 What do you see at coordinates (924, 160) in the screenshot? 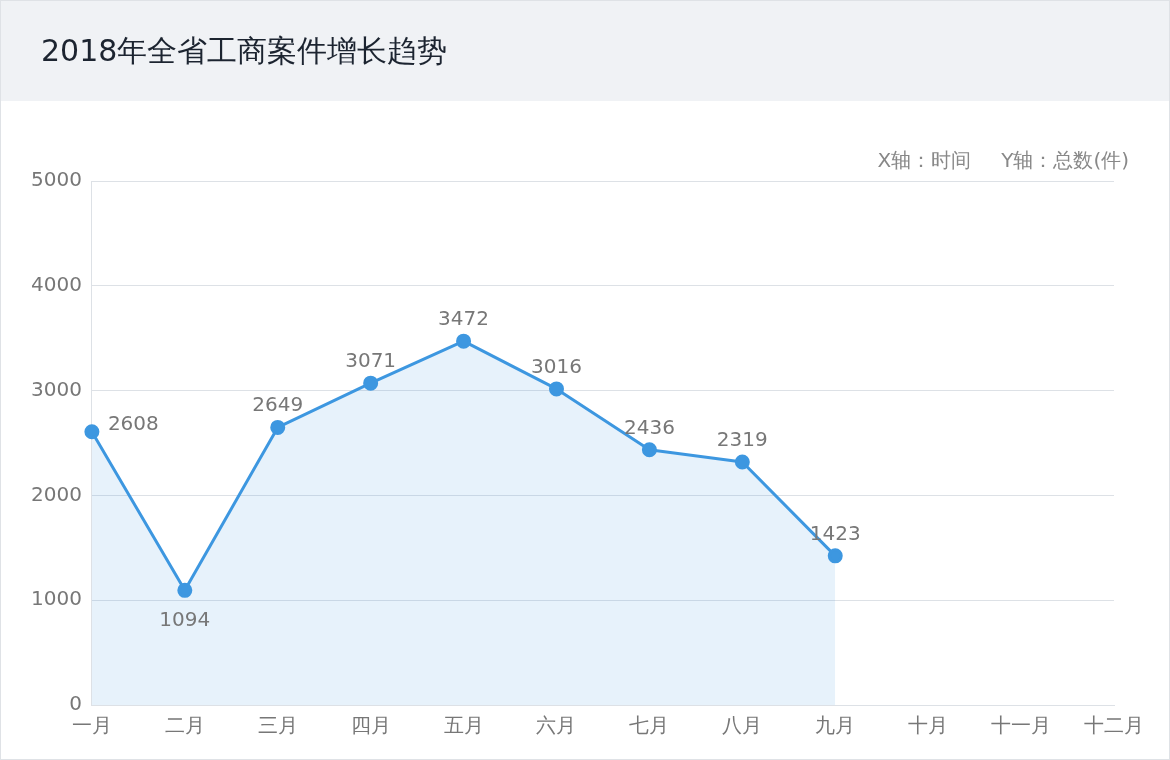
I see `x-axis-title: X轴：时间` at bounding box center [924, 160].